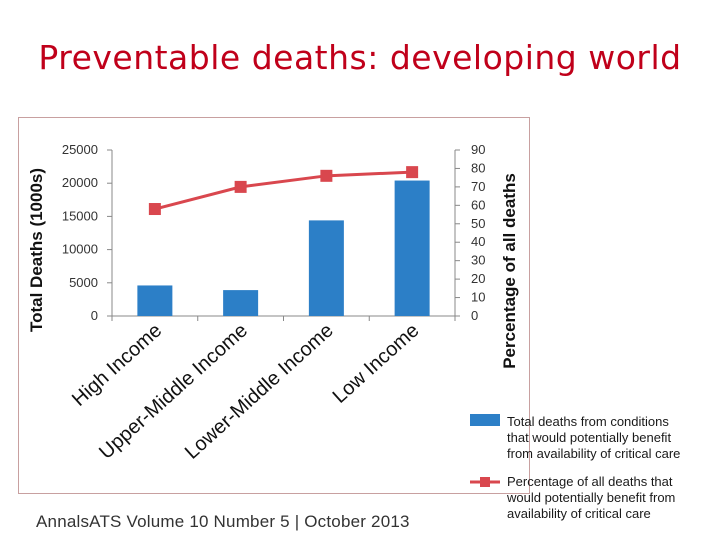  I want to click on legend-bar-swatch, so click(485, 420).